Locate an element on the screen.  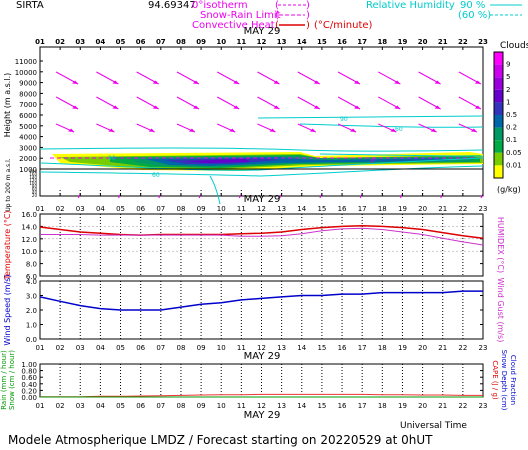
temp-date-label: MAY 29 is located at coordinates (262, 199).